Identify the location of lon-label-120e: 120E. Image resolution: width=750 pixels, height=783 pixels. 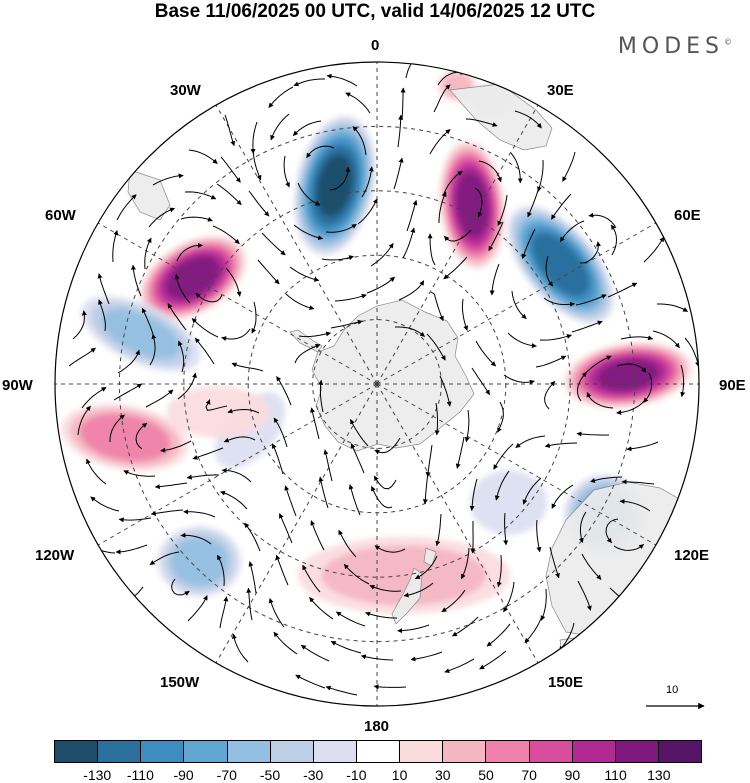
(692, 555).